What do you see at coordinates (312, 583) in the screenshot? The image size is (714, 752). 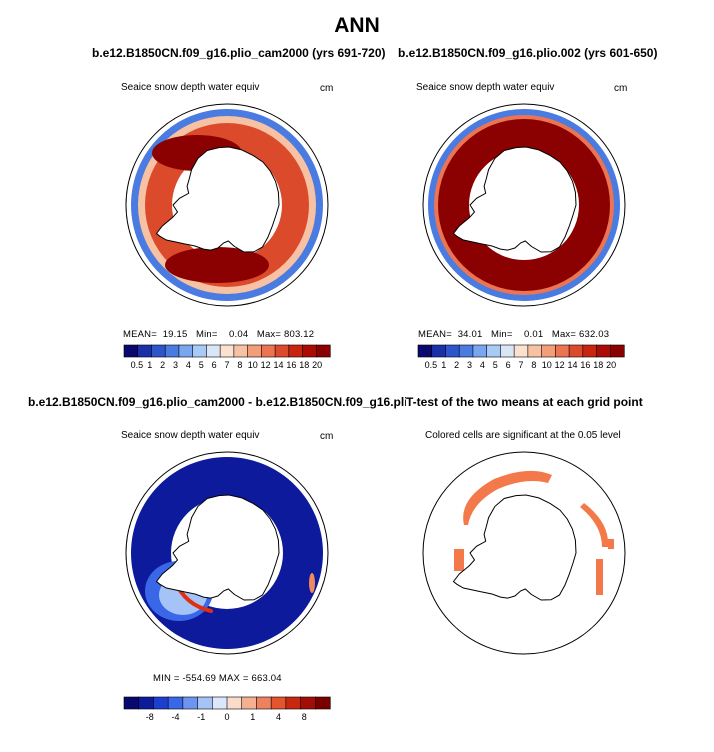 I see `positive-anomaly-patch` at bounding box center [312, 583].